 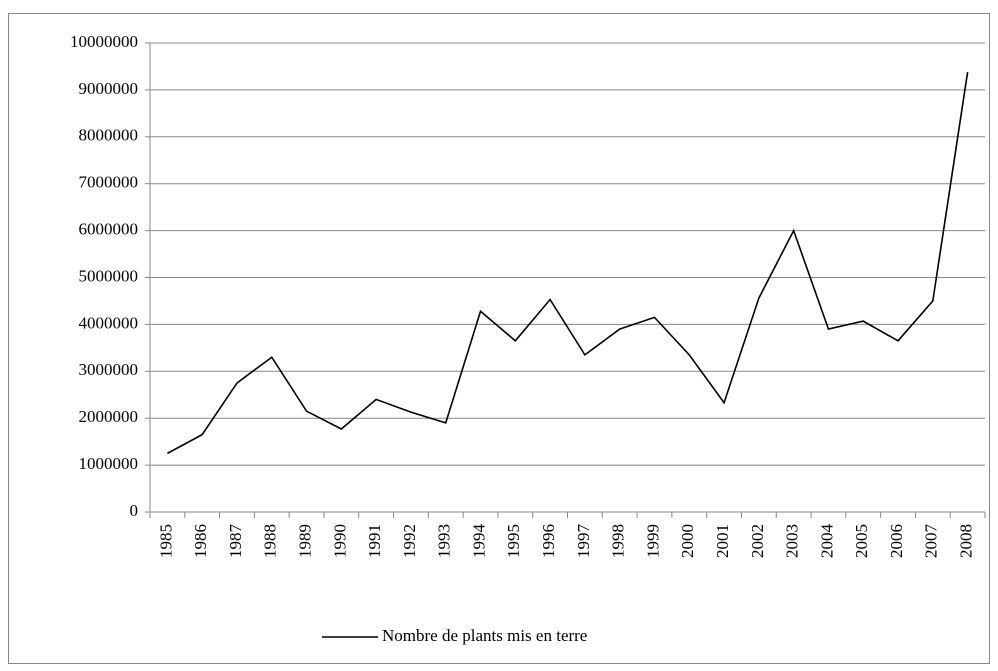 What do you see at coordinates (722, 541) in the screenshot?
I see `x-tick-label: 2001` at bounding box center [722, 541].